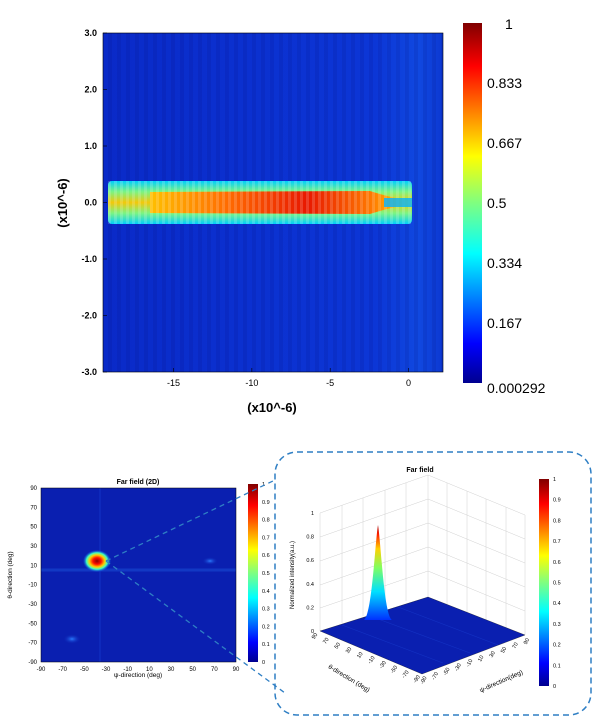 This screenshot has height=725, width=600. Describe the element at coordinates (544, 582) in the screenshot. I see `far-field-3d-colorbar` at that location.